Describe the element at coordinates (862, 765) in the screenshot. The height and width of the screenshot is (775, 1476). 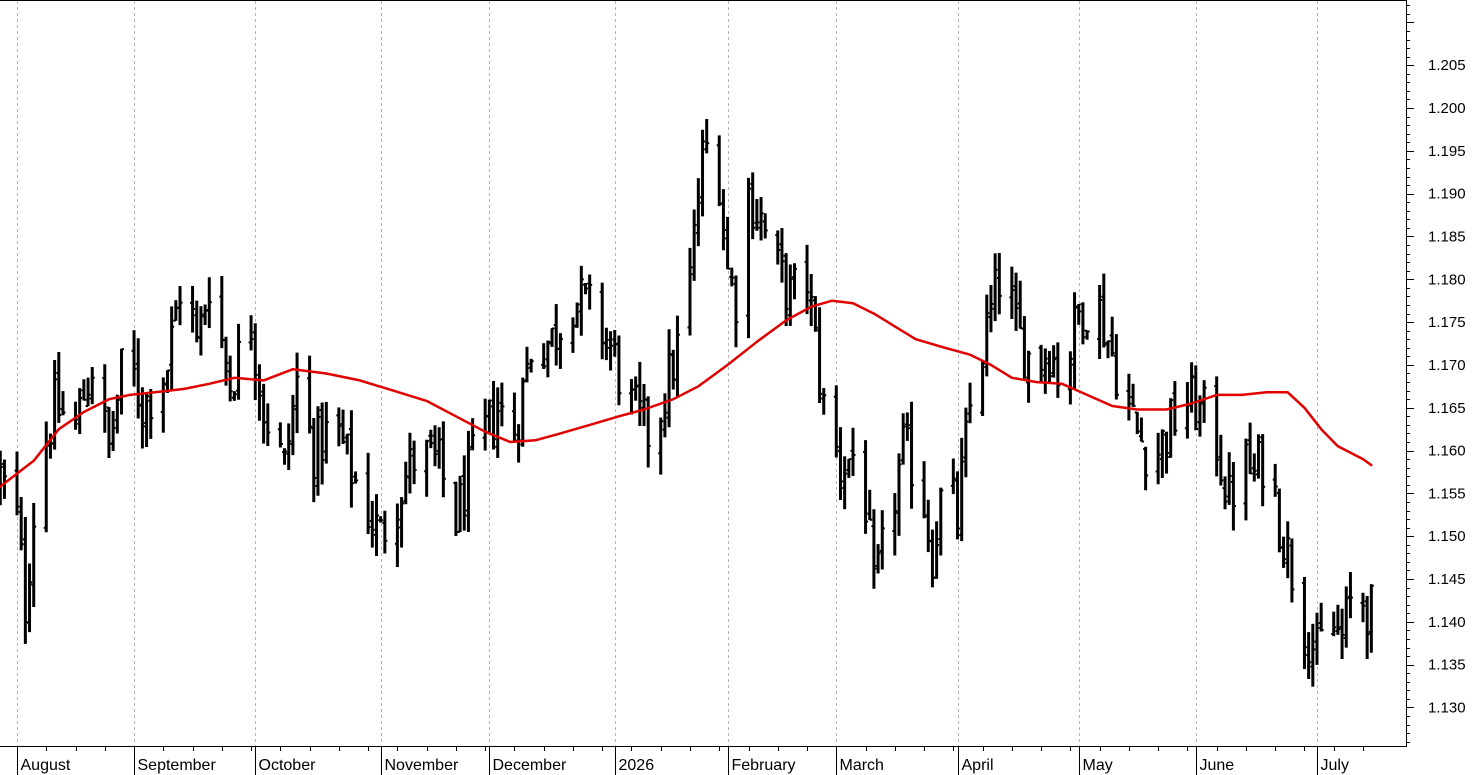
I see `x-month-label: March` at that location.